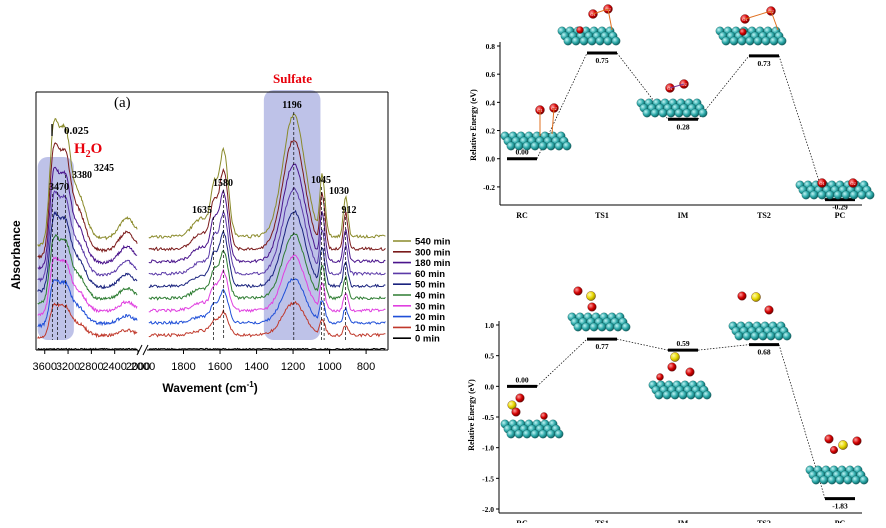 The height and width of the screenshot is (528, 886). Describe the element at coordinates (430, 317) in the screenshot. I see `legend-label: 20 min` at that location.